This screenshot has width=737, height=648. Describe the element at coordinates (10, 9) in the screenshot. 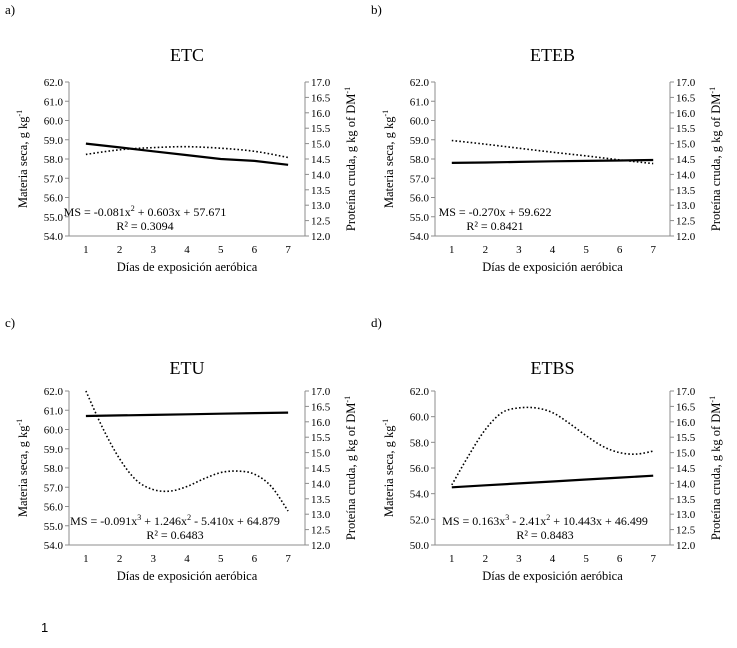

I see `panel-label: a)` at that location.